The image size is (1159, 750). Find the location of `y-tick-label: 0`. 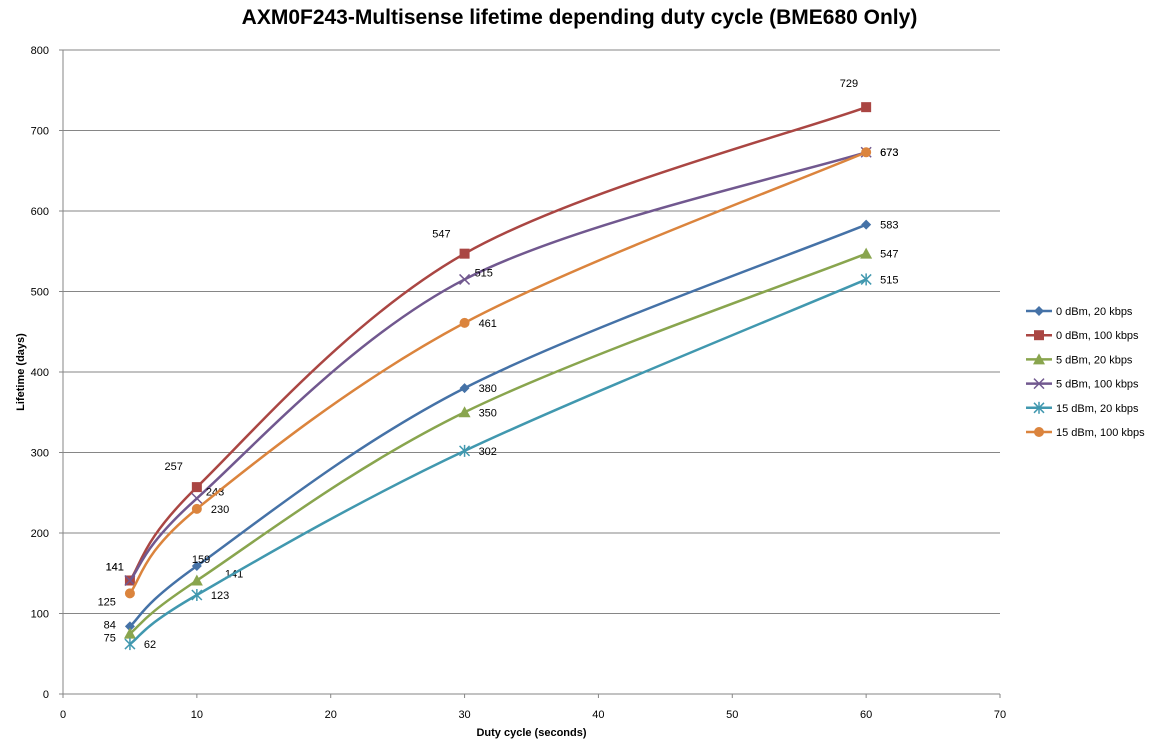

y-tick-label: 0 is located at coordinates (46, 695).